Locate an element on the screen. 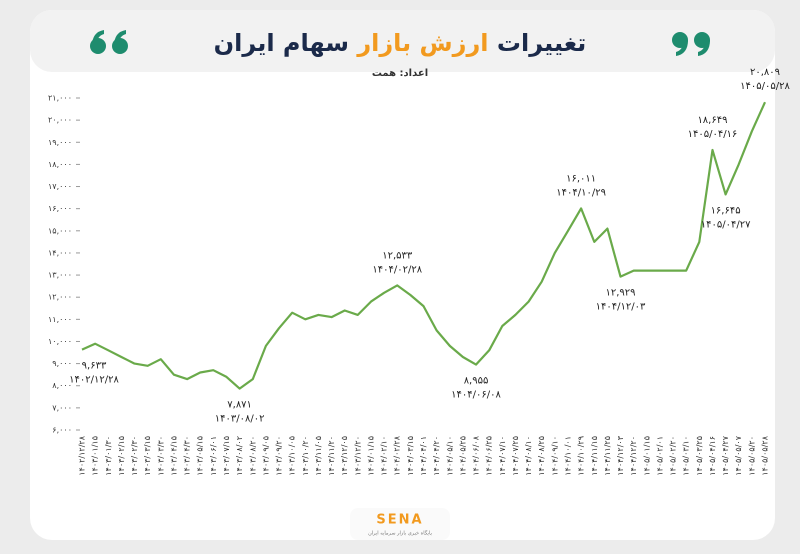  title-part: سهام ایران is located at coordinates (281, 43).